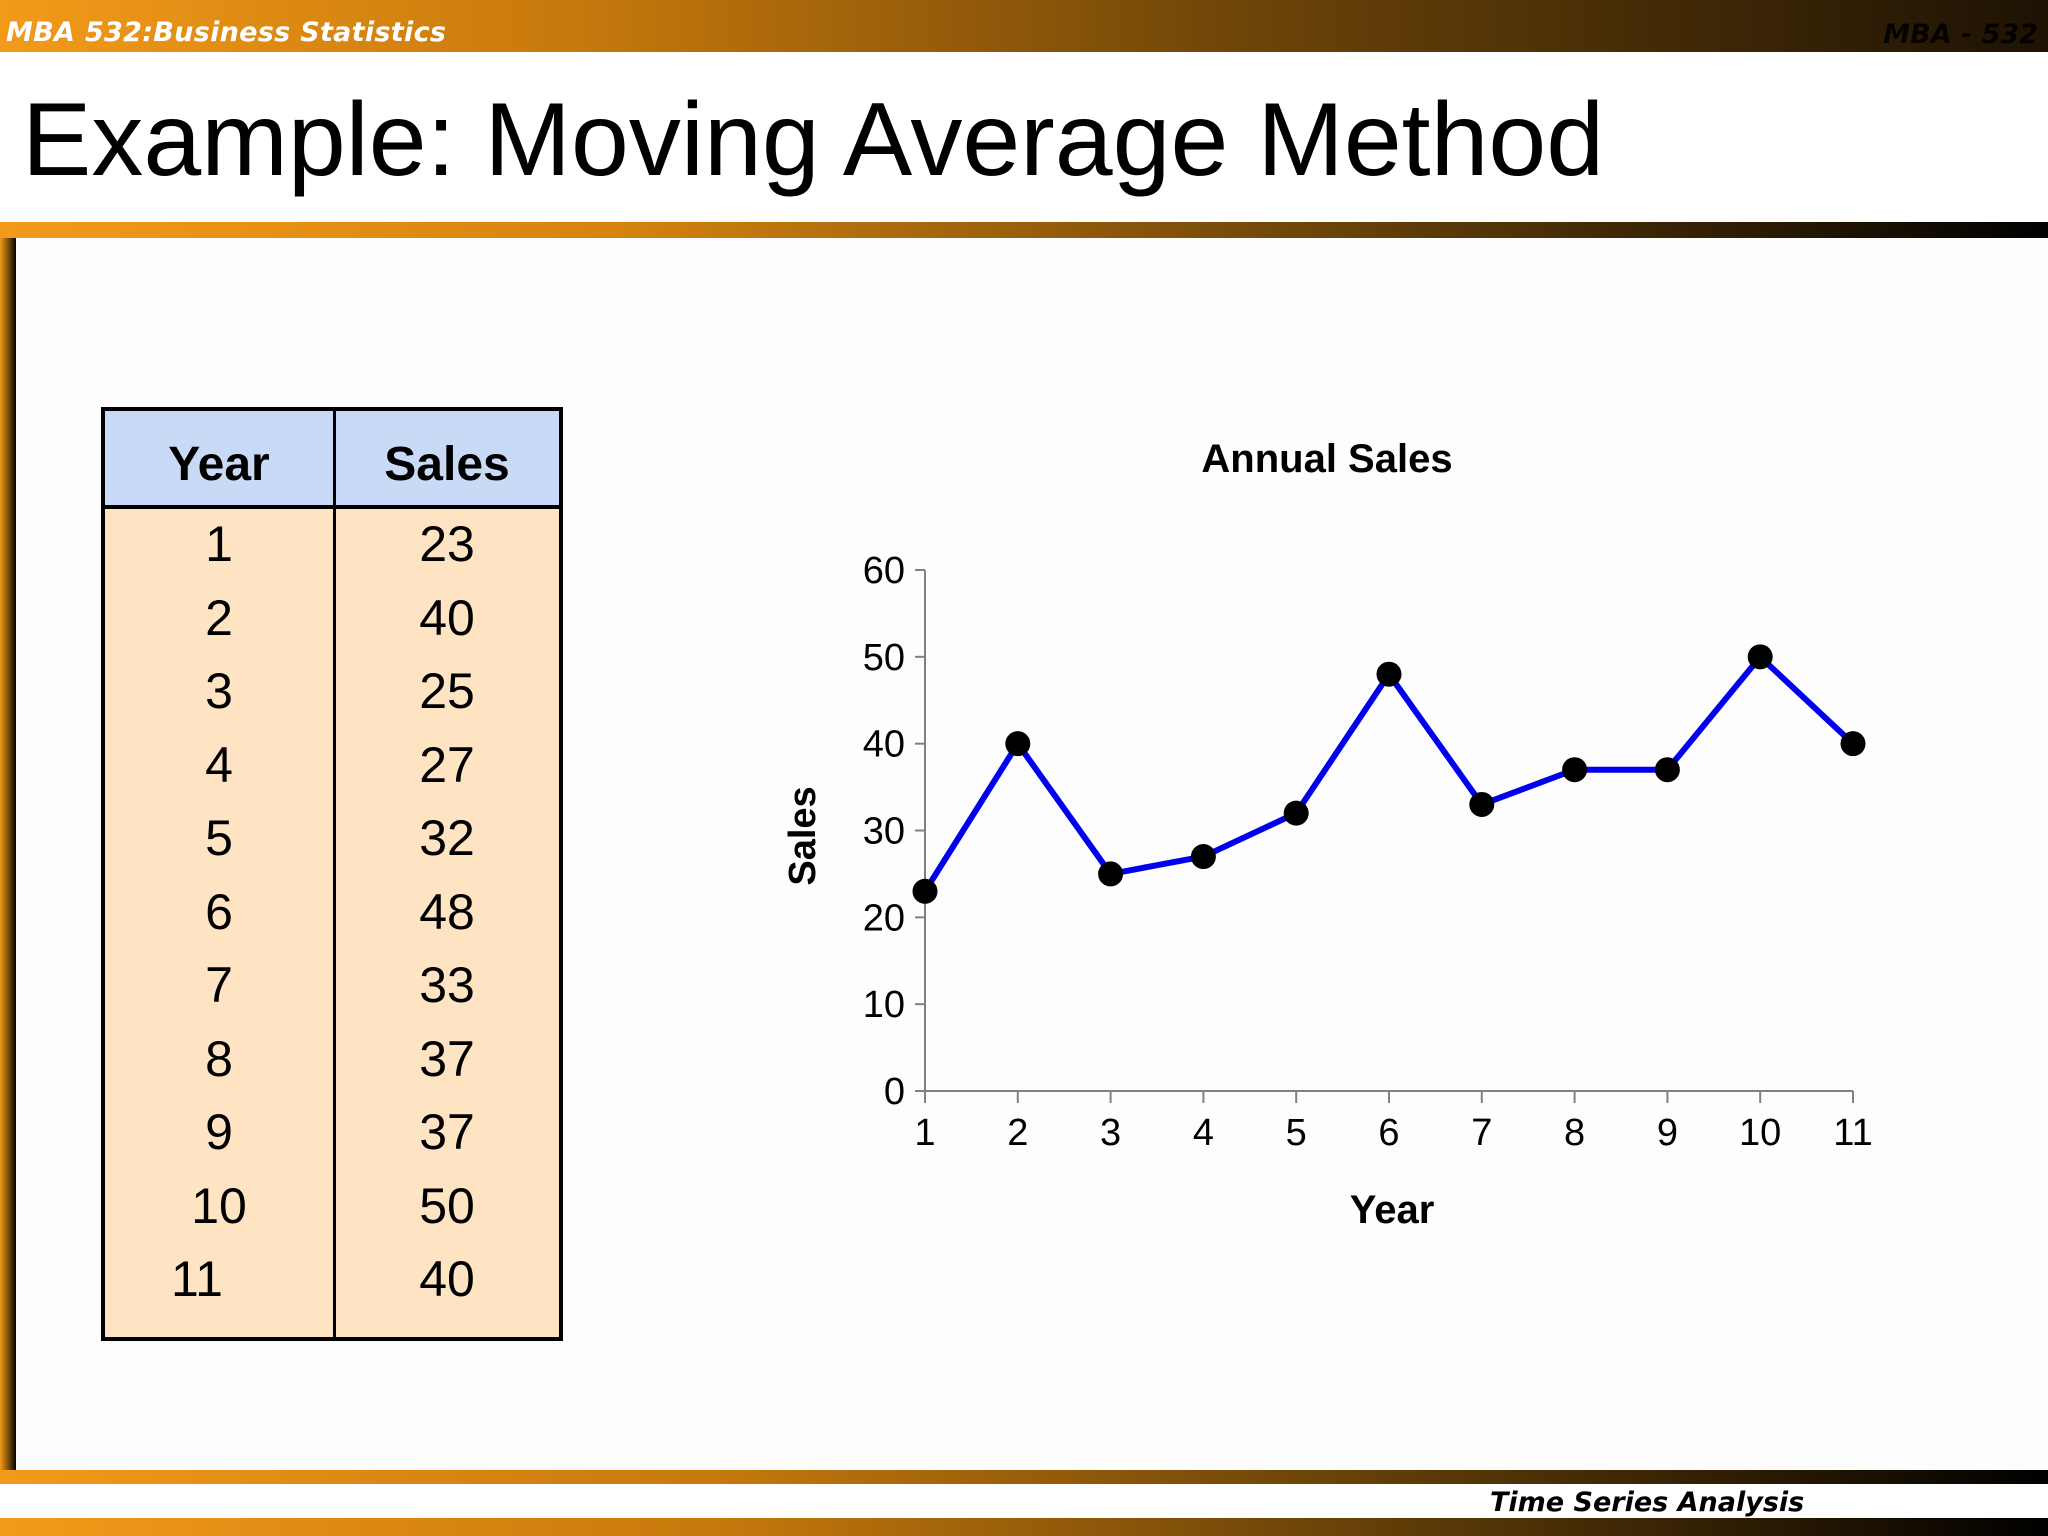  What do you see at coordinates (894, 1092) in the screenshot?
I see `y-tick-label: 0` at bounding box center [894, 1092].